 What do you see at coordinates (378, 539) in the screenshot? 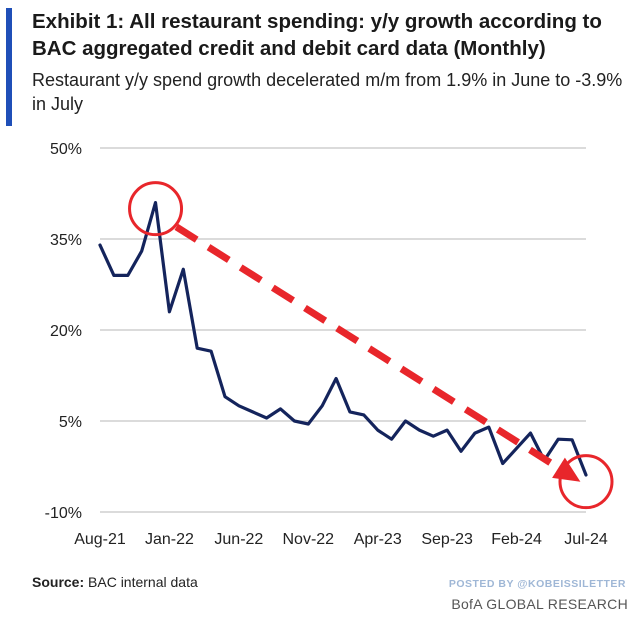
I see `x-tick-label: Apr-23` at bounding box center [378, 539].